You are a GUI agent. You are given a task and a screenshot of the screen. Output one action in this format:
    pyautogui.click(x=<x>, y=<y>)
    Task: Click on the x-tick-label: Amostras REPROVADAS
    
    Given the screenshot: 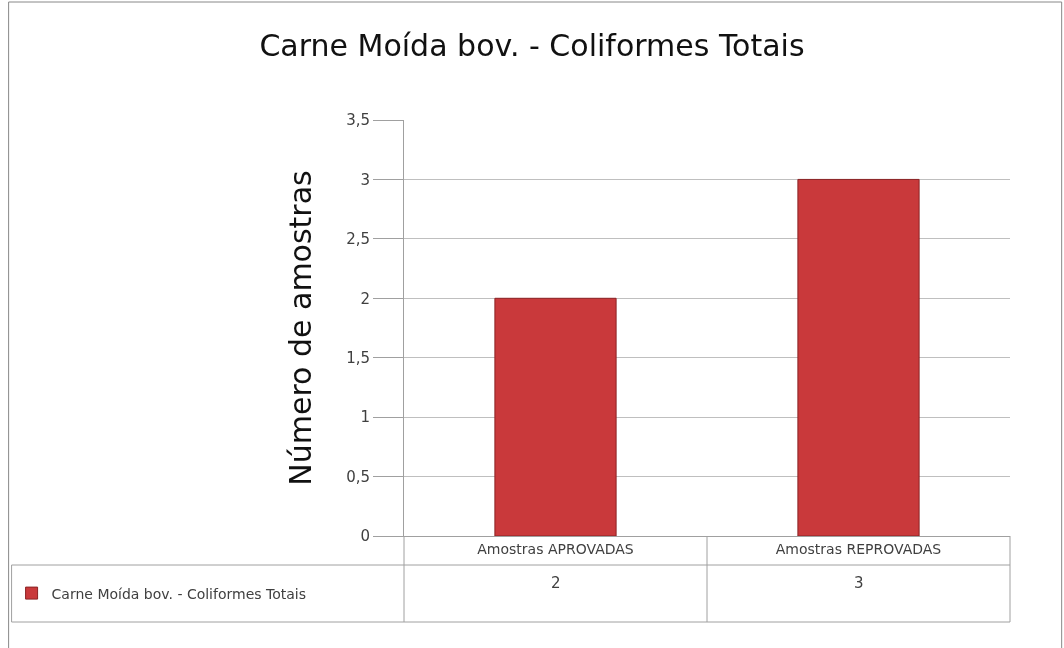 What is the action you would take?
    pyautogui.click(x=858, y=548)
    